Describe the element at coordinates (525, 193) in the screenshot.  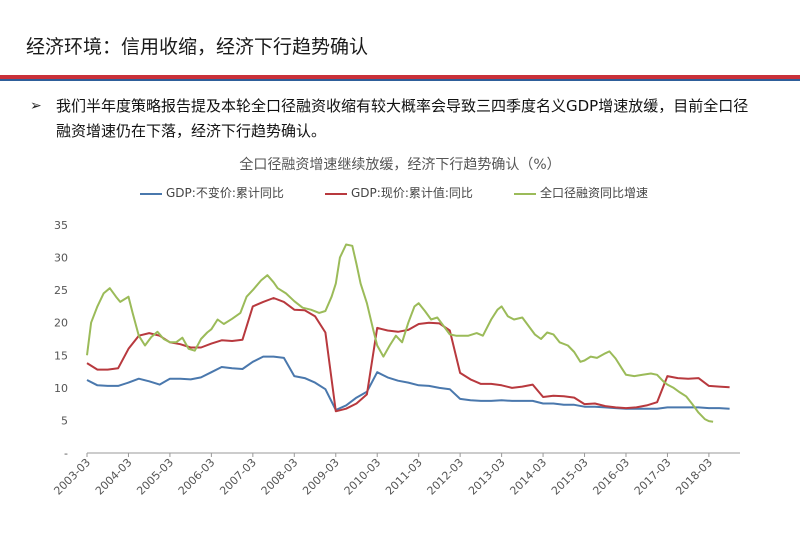
I see `legend-swatch-financing` at that location.